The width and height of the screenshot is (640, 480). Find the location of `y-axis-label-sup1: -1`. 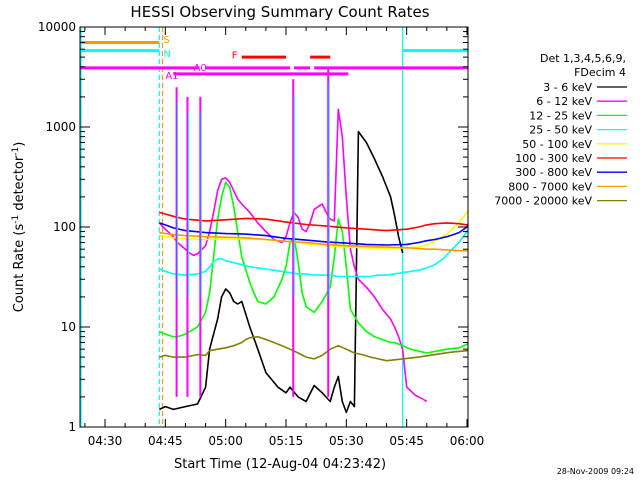

y-axis-label-sup1: -1 is located at coordinates (16, 219).